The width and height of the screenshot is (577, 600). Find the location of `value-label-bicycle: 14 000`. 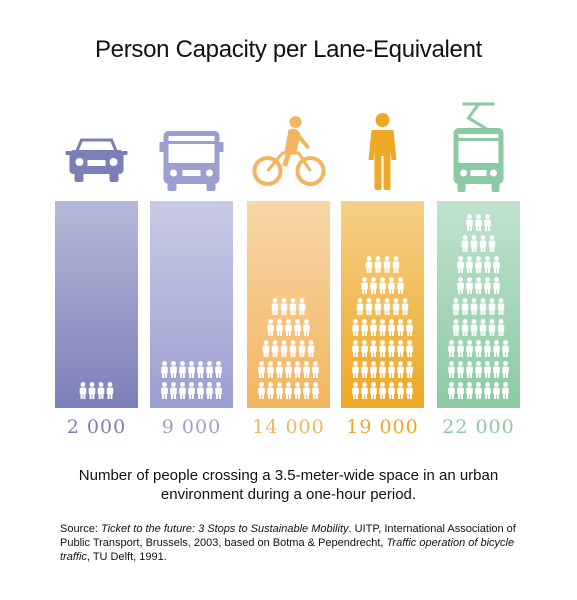

value-label-bicycle: 14 000 is located at coordinates (288, 427).